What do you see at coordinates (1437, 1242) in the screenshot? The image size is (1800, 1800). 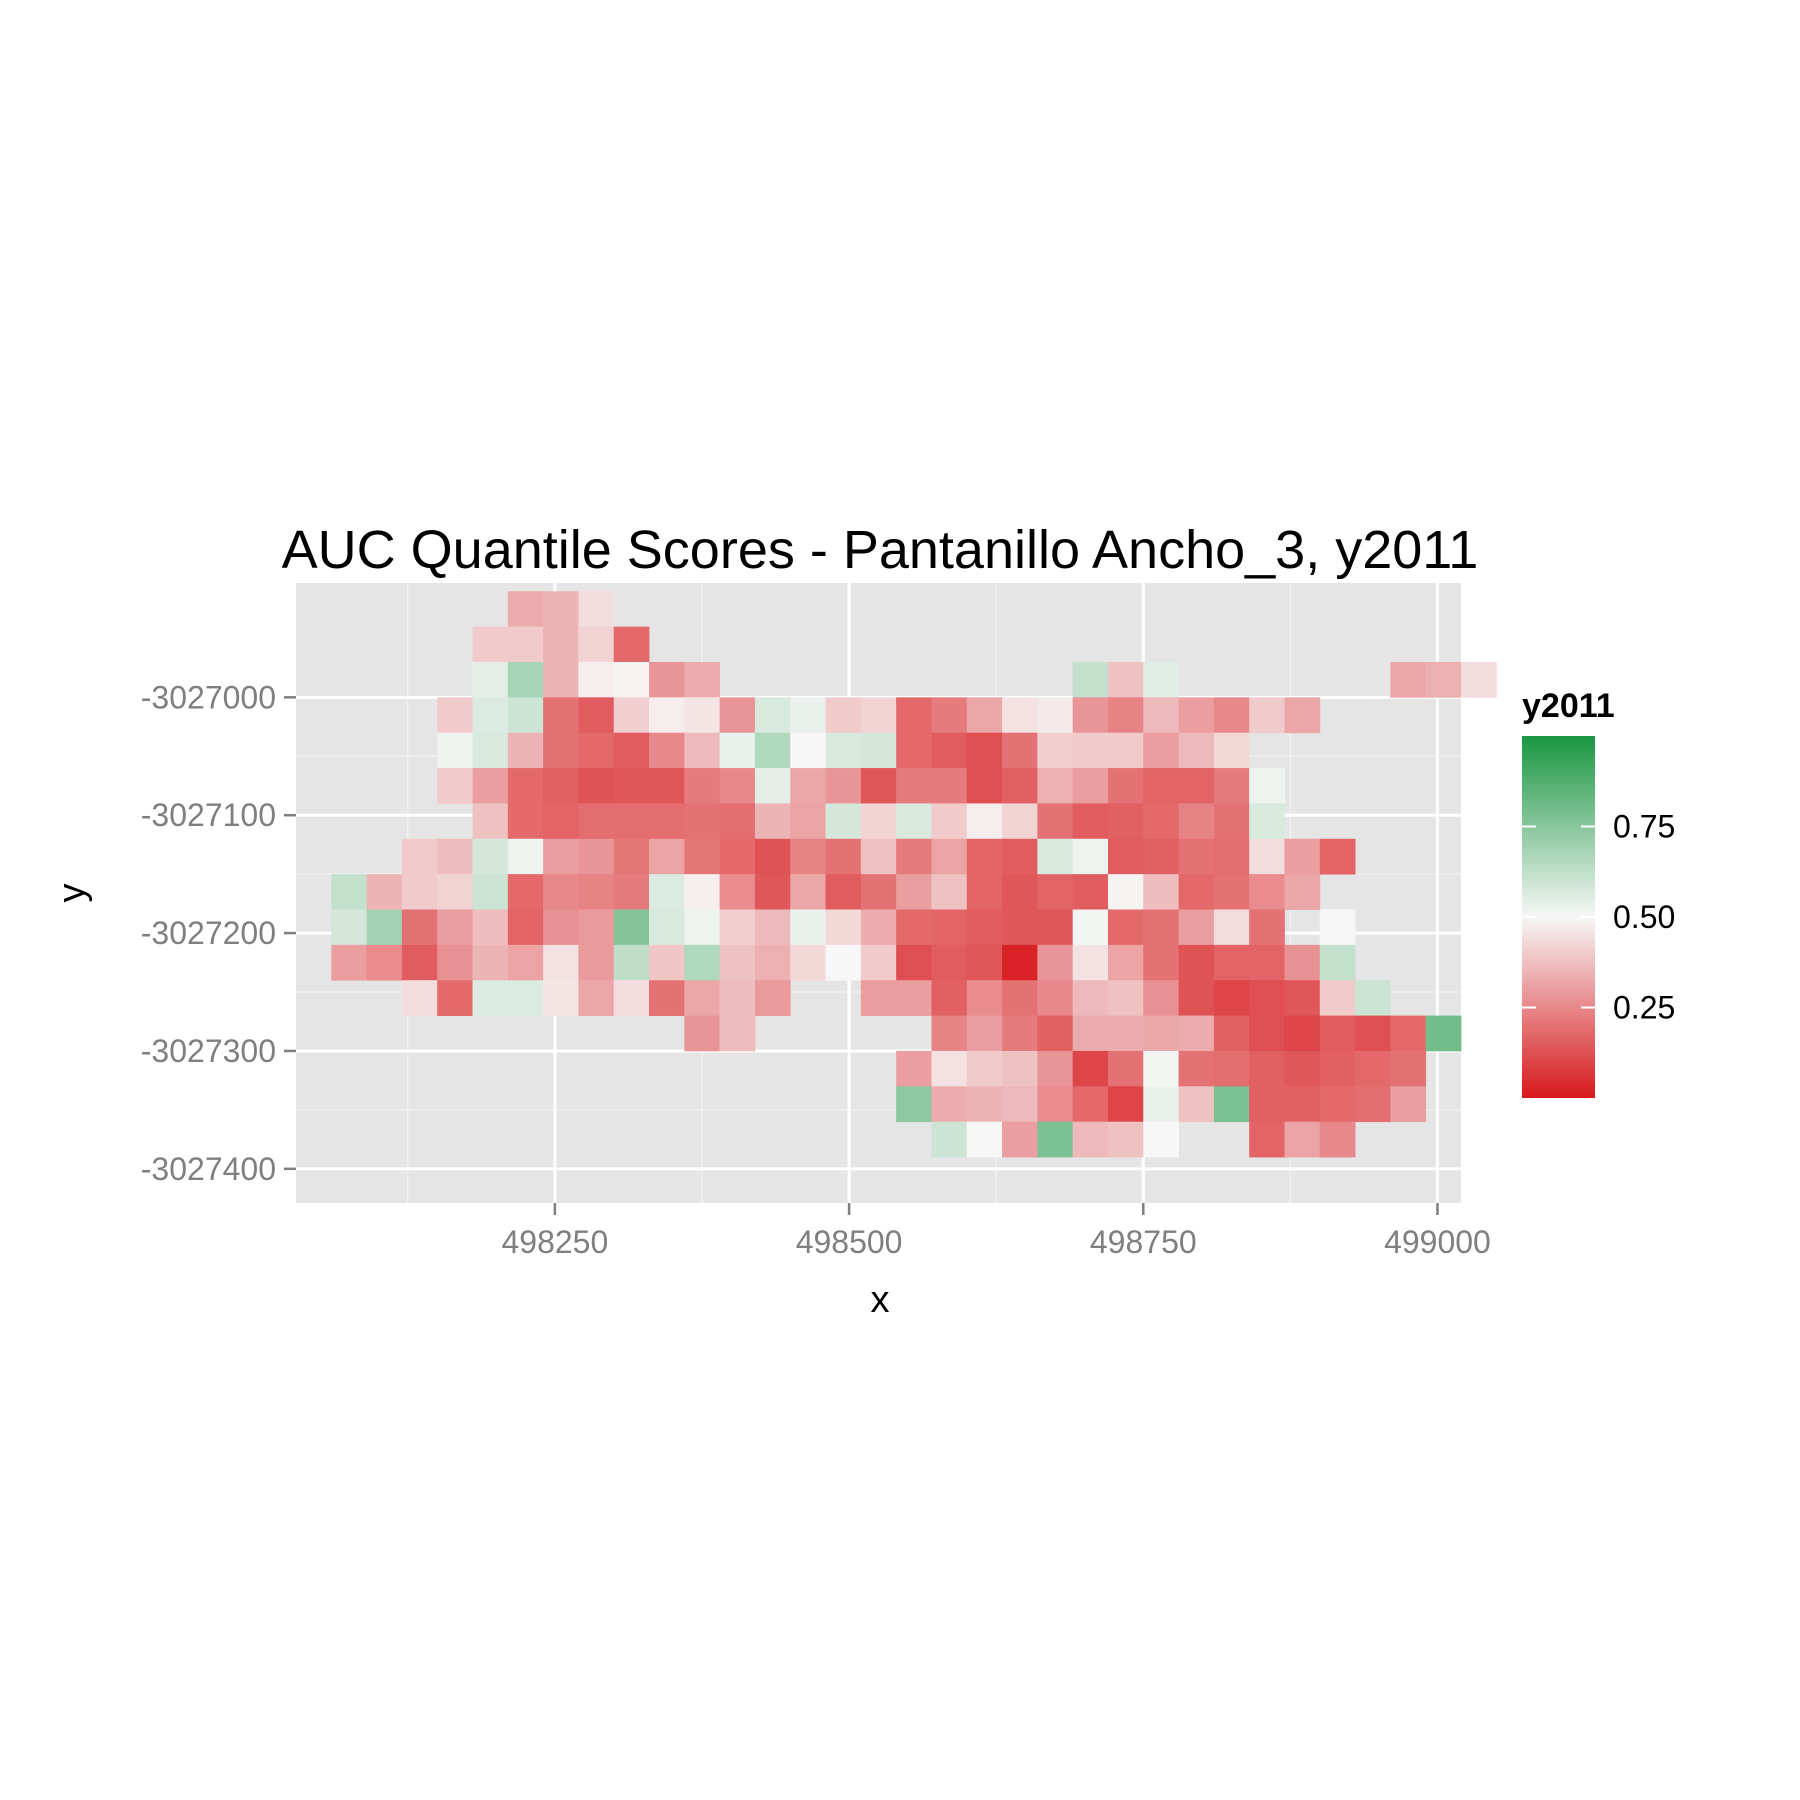 I see `x-tick-label: 499000` at bounding box center [1437, 1242].